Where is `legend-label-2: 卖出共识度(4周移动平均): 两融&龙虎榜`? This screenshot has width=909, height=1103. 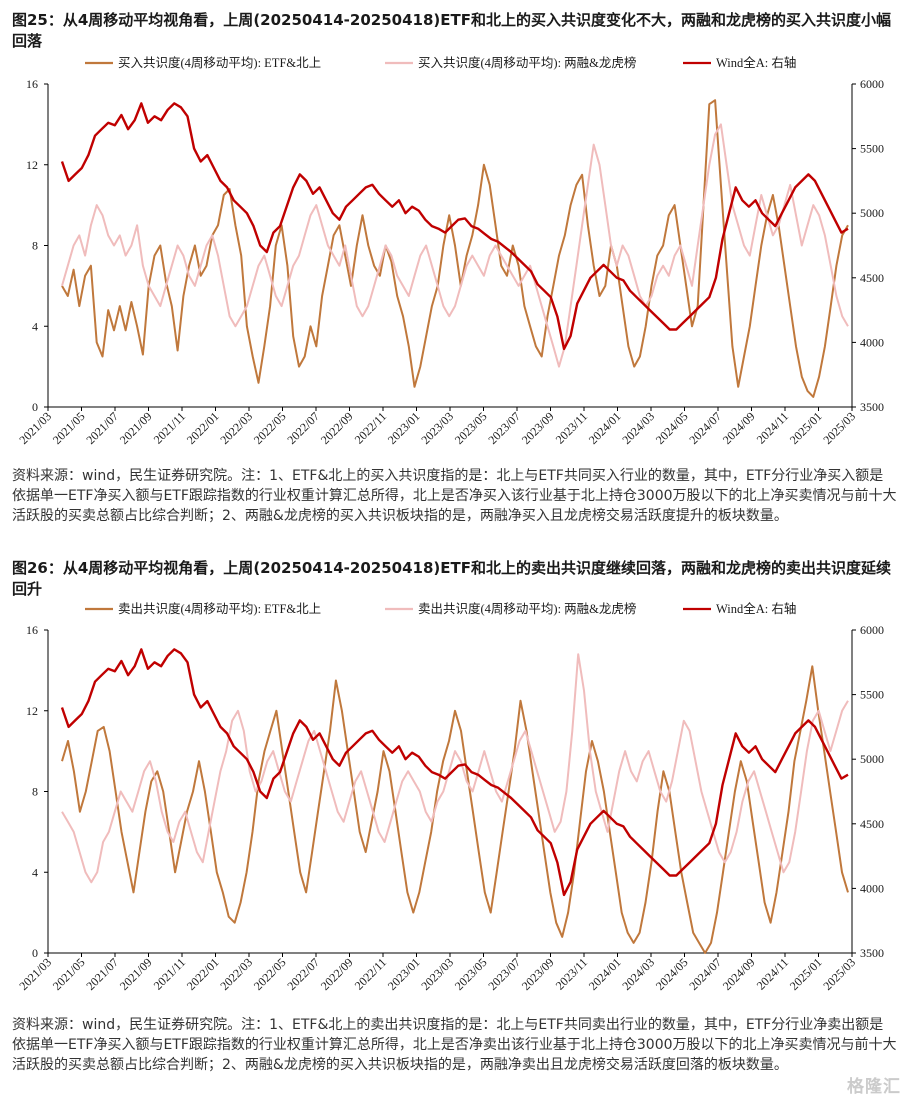
legend-label-2: 卖出共识度(4周移动平均): 两融&龙虎榜 is located at coordinates (527, 608).